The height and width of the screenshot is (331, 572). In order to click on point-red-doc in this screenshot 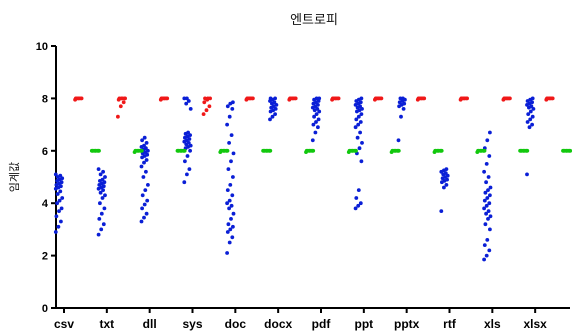, I will do `click(250, 98)`.